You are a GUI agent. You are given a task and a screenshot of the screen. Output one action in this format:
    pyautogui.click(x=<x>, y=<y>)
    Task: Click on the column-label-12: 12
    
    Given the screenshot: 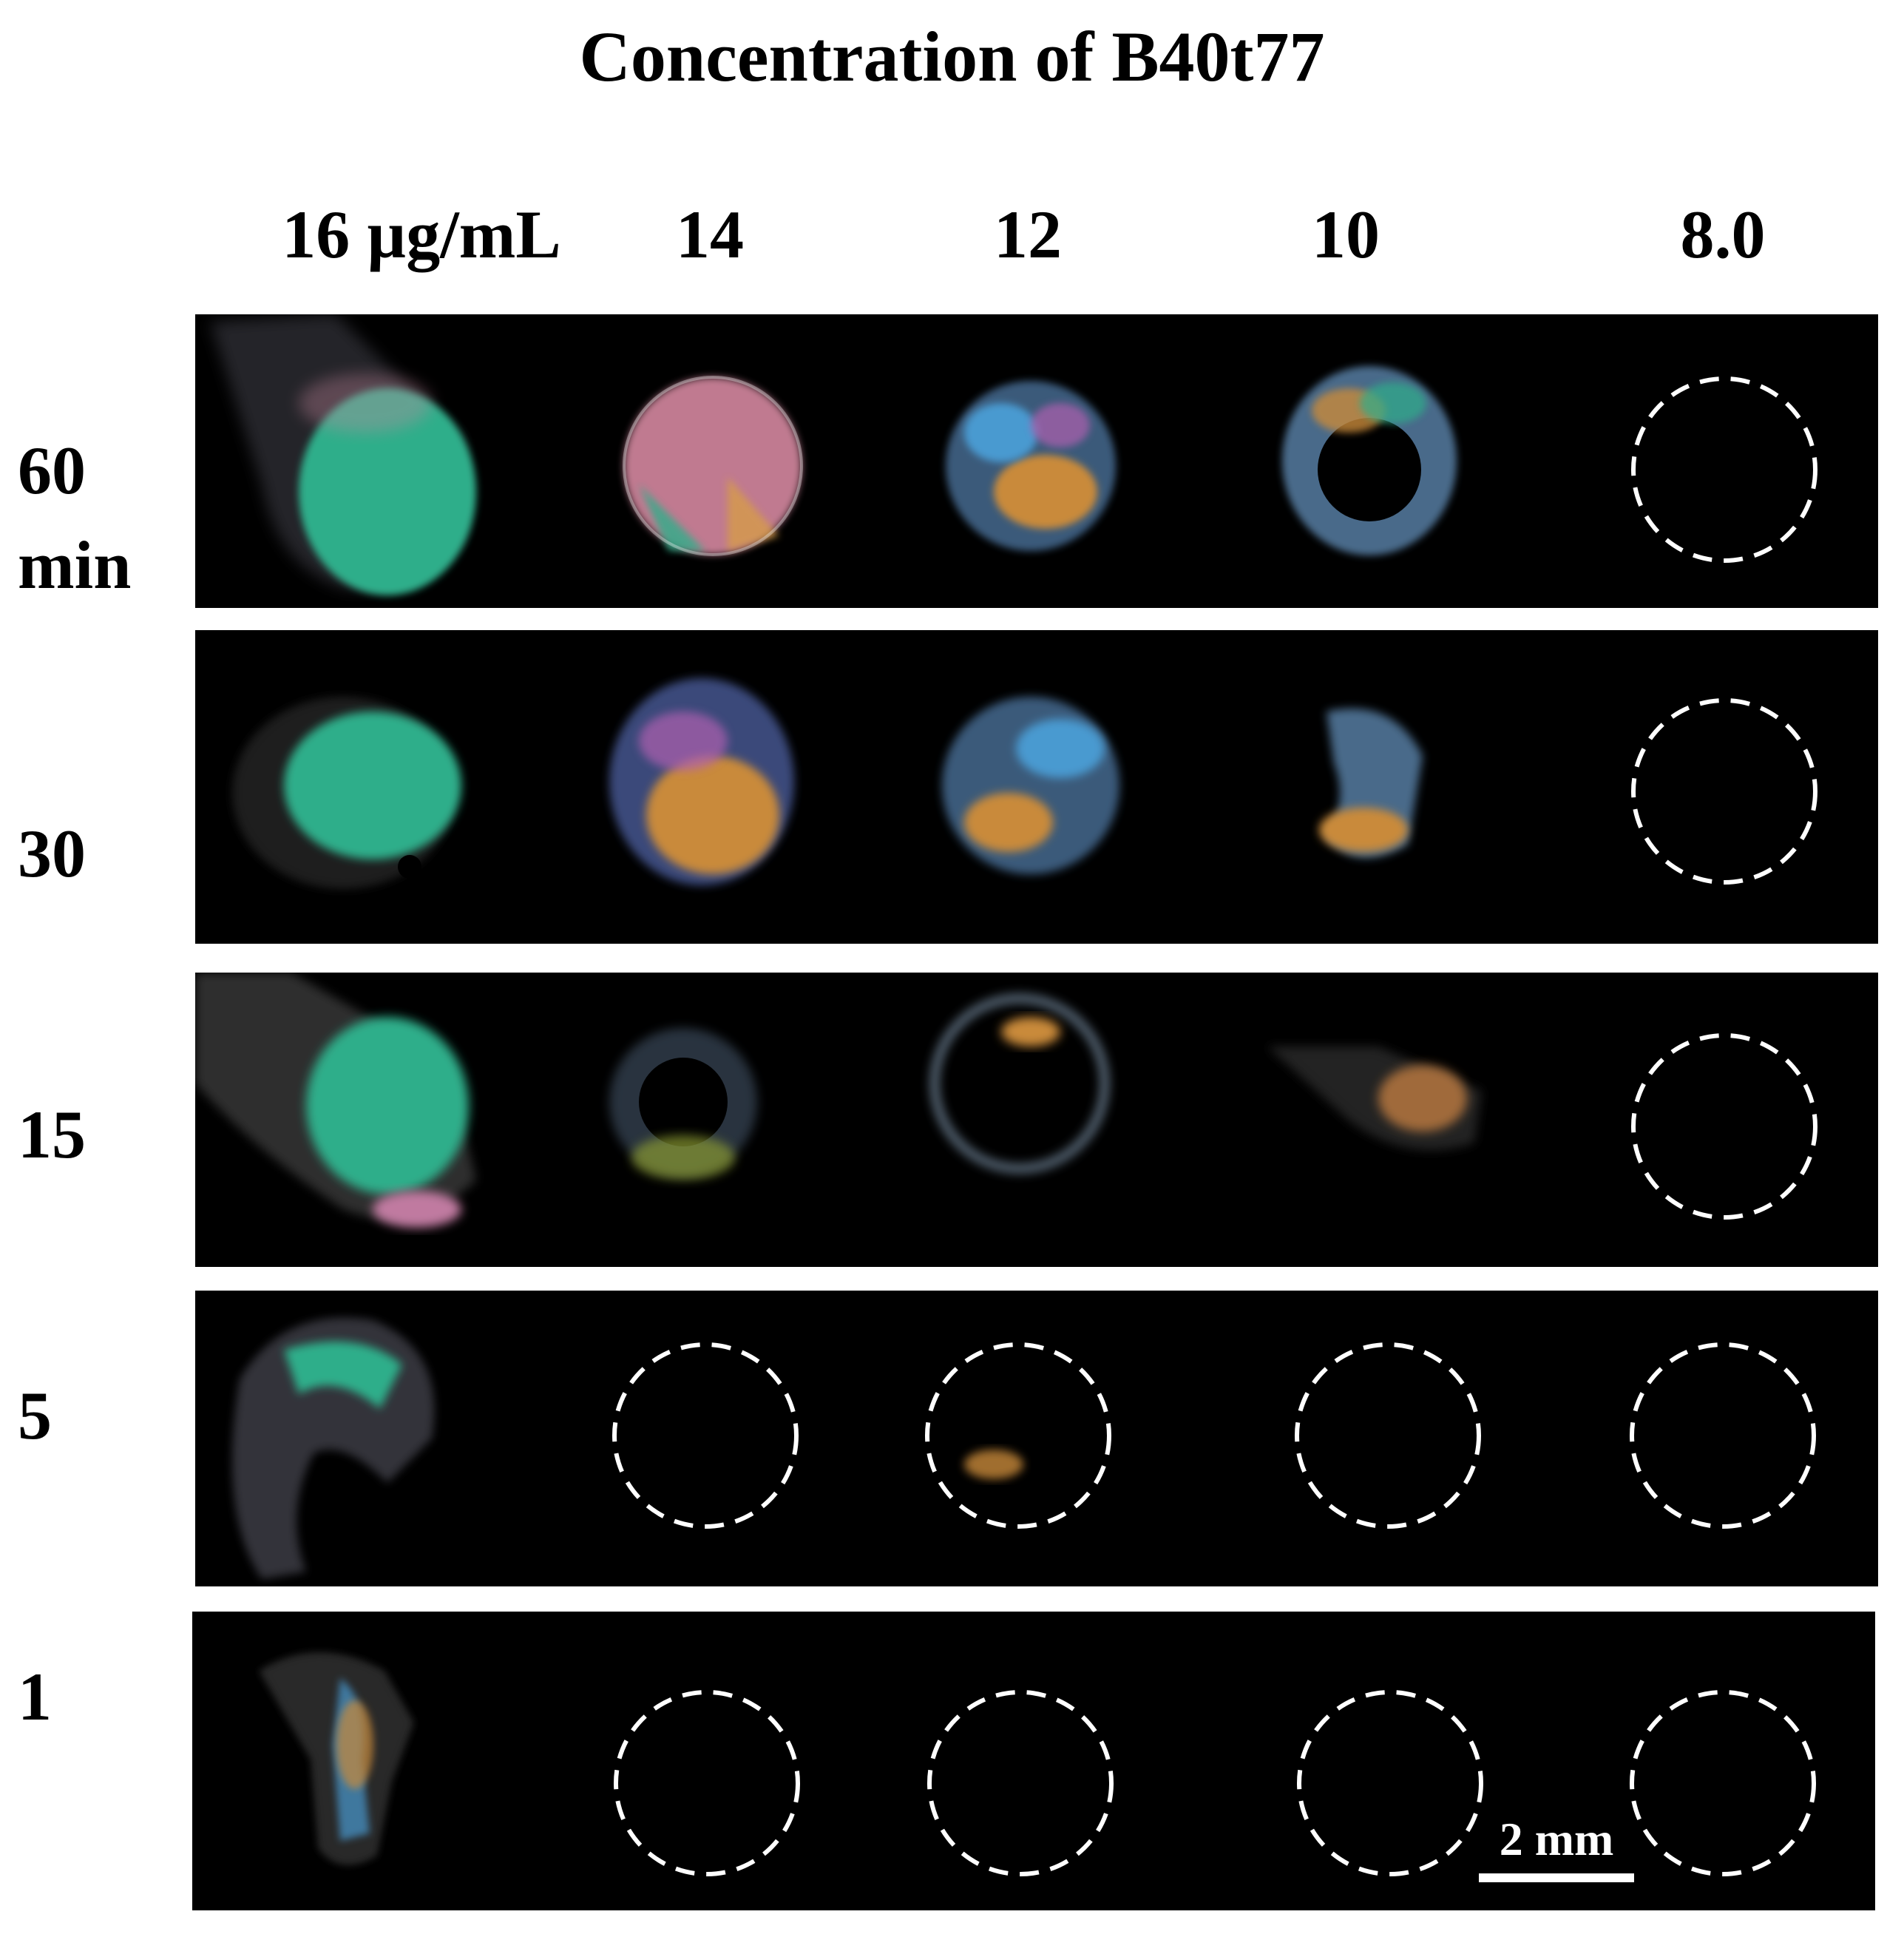 What is the action you would take?
    pyautogui.click(x=1028, y=234)
    